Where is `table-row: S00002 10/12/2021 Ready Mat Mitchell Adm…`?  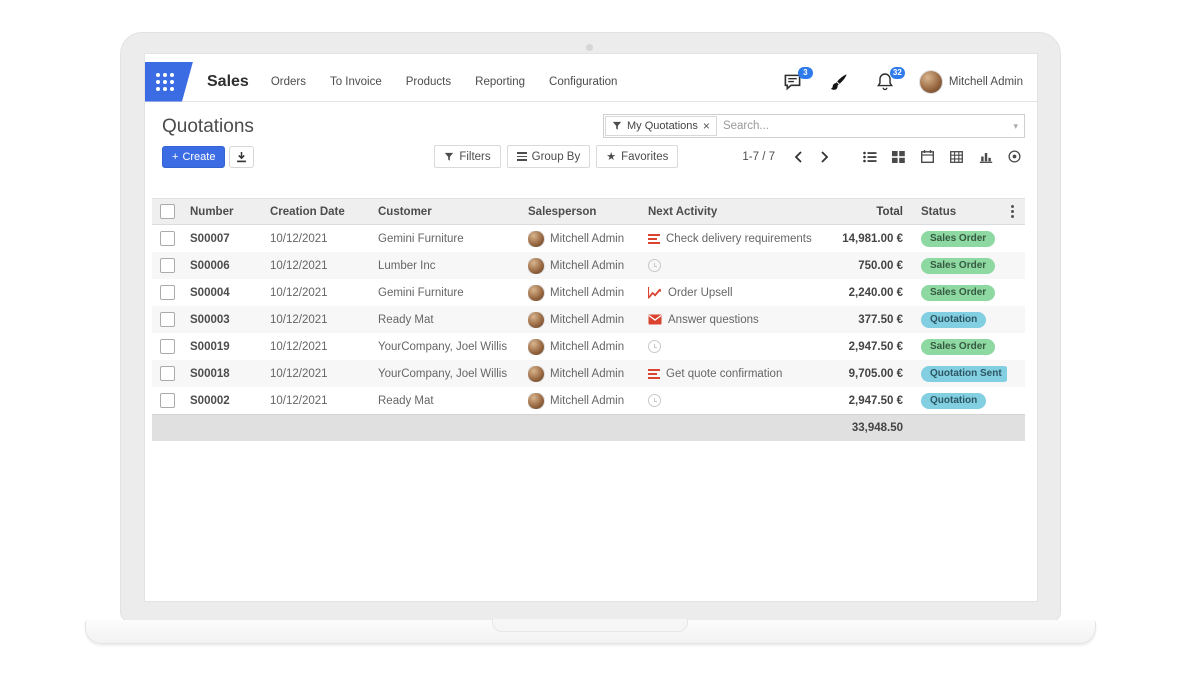
table-row: S00002 10/12/2021 Ready Mat Mitchell Adm… is located at coordinates (588, 400).